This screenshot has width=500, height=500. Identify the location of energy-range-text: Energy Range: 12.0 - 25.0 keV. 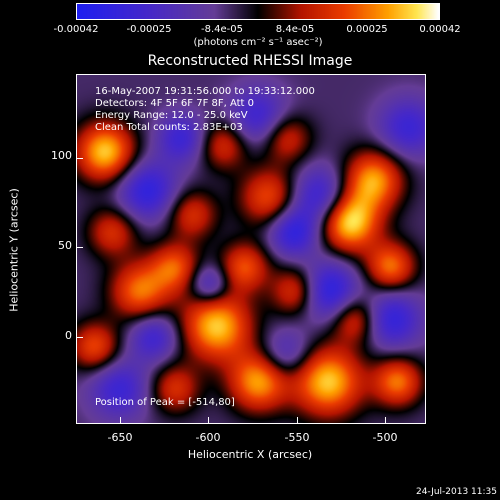
(171, 115).